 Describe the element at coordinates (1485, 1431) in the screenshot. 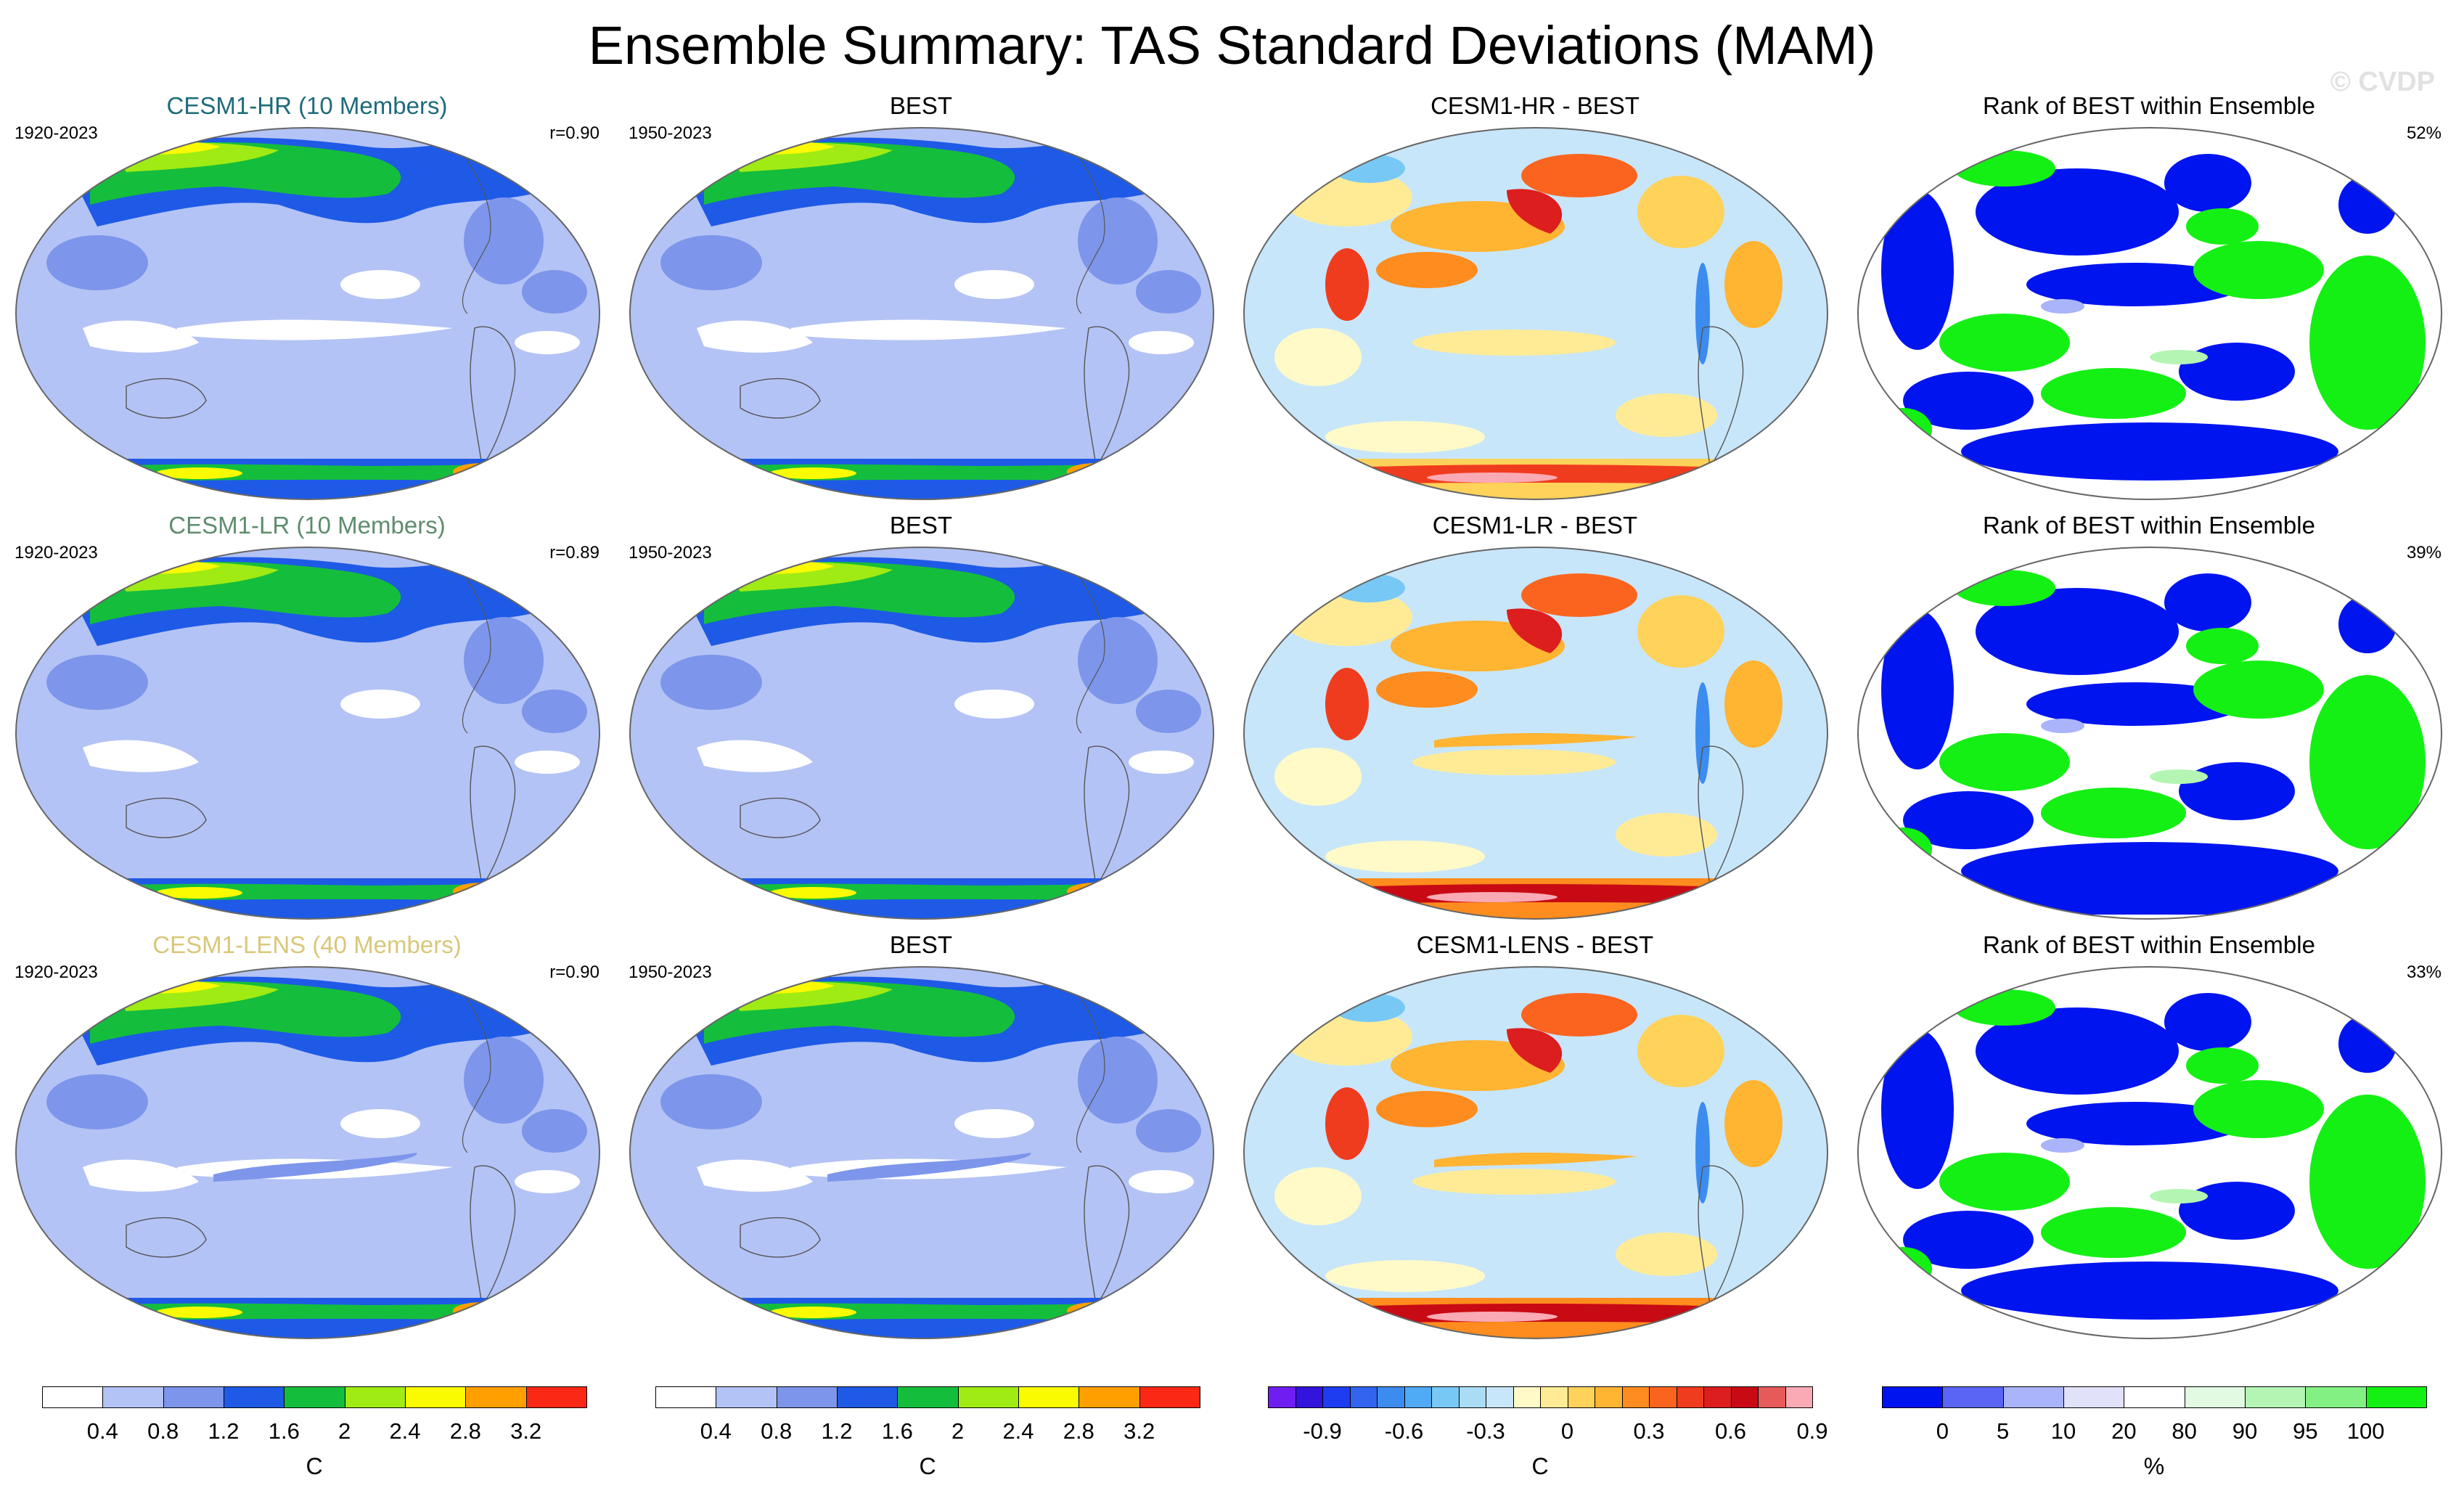

I see `colorbar-tick-label: -0.3` at that location.